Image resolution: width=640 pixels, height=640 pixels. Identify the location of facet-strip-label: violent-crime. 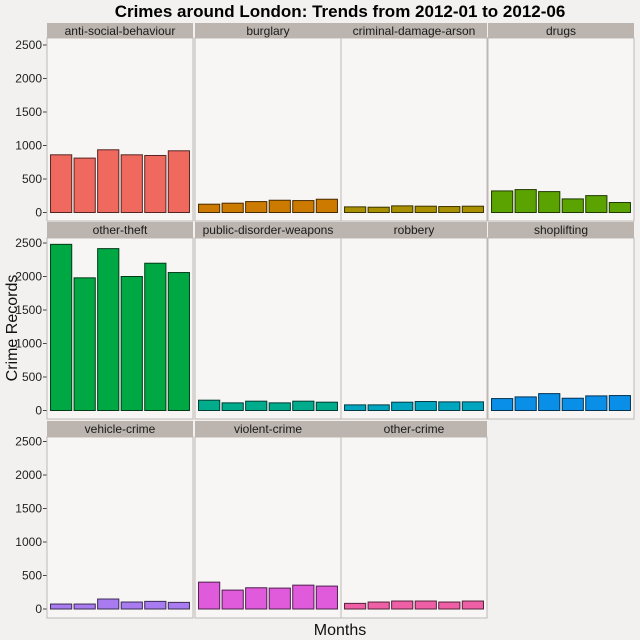
(268, 429).